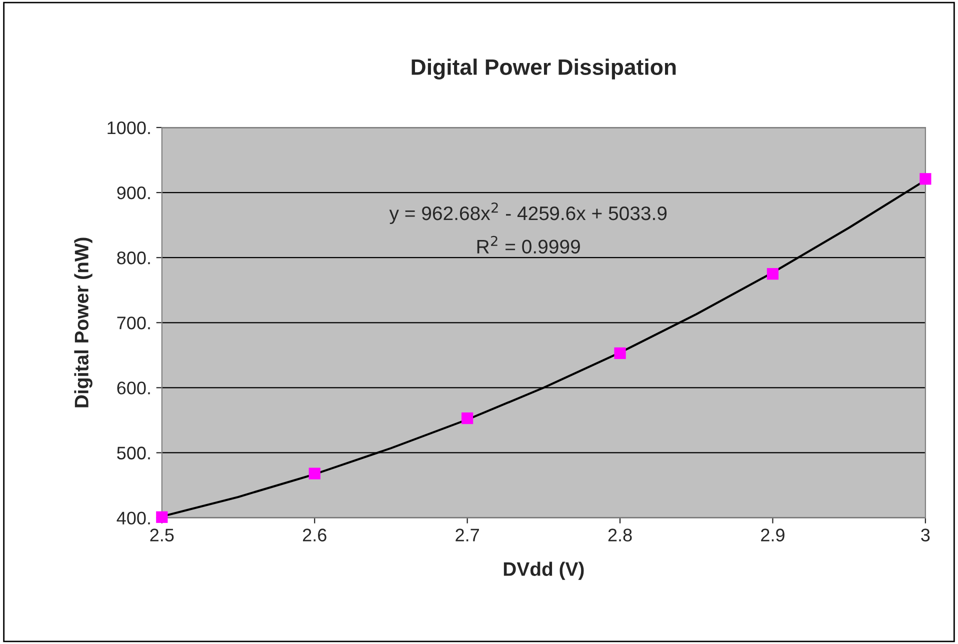 The width and height of the screenshot is (958, 644). Describe the element at coordinates (133, 518) in the screenshot. I see `y-tick-label: 400.` at that location.